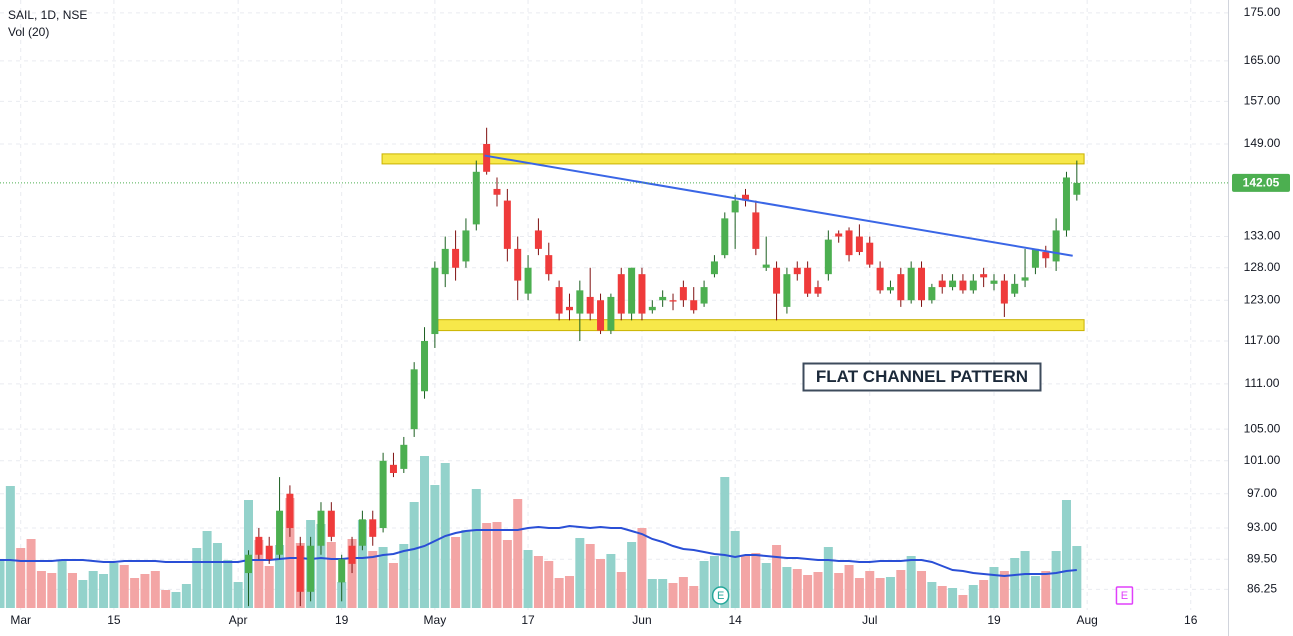 The image size is (1293, 636). I want to click on y-tick-label: 105.00, so click(1262, 428).